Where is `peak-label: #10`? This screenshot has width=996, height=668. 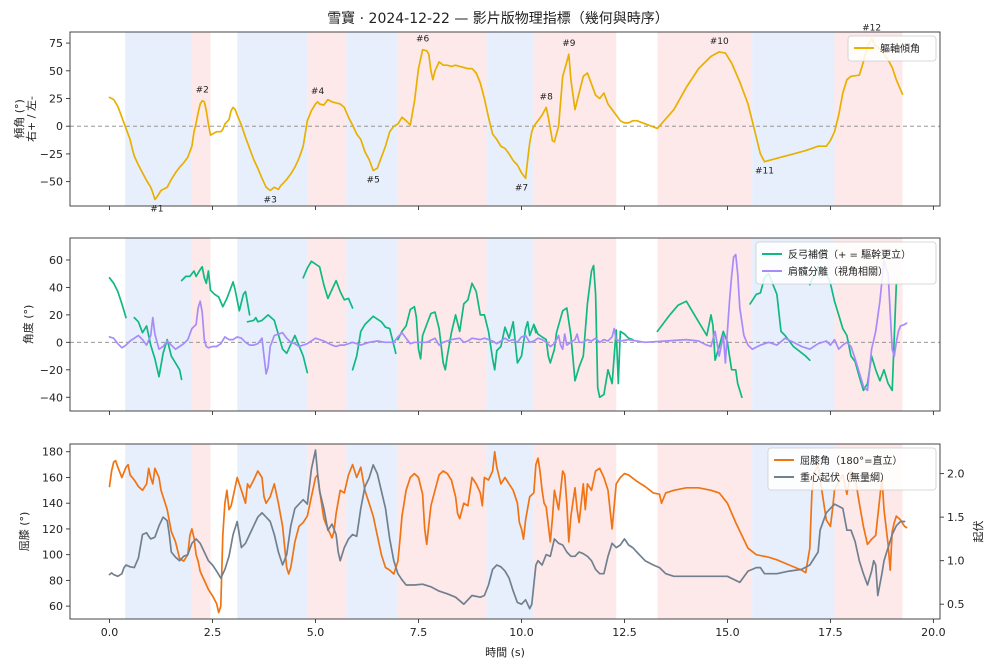 peak-label: #10 is located at coordinates (719, 42).